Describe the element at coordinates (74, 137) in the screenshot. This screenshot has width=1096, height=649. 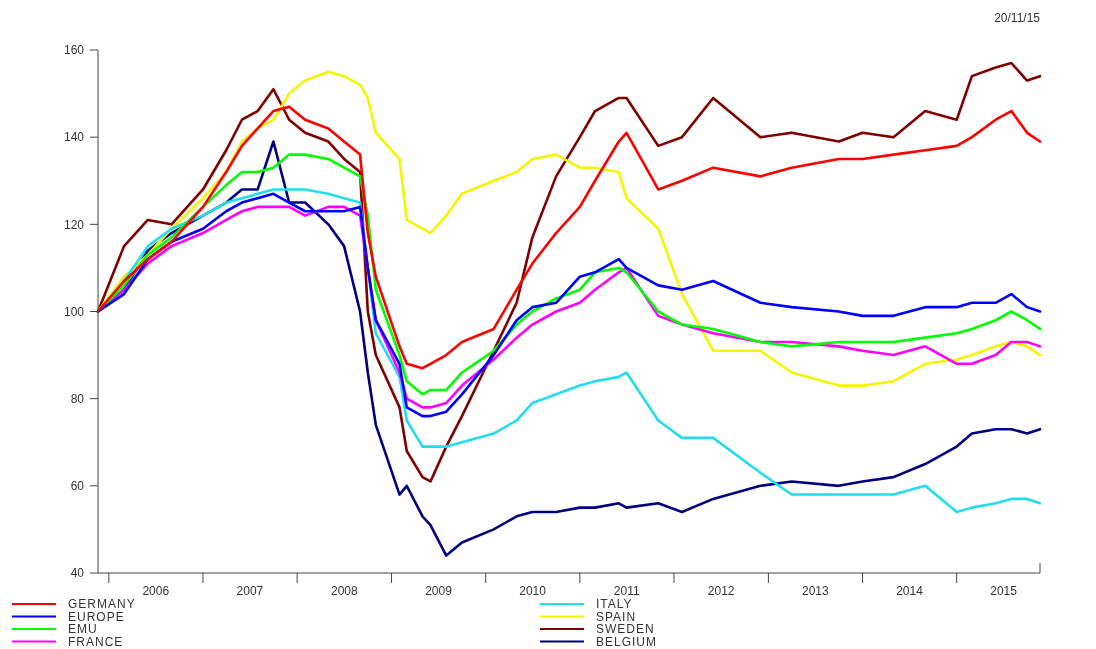
I see `y-tick-label: 140` at that location.